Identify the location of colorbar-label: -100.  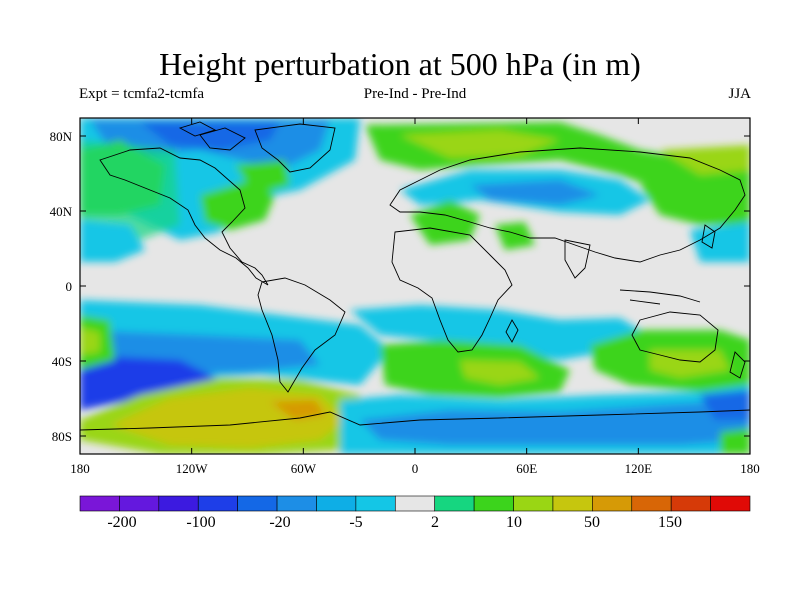
(200, 522).